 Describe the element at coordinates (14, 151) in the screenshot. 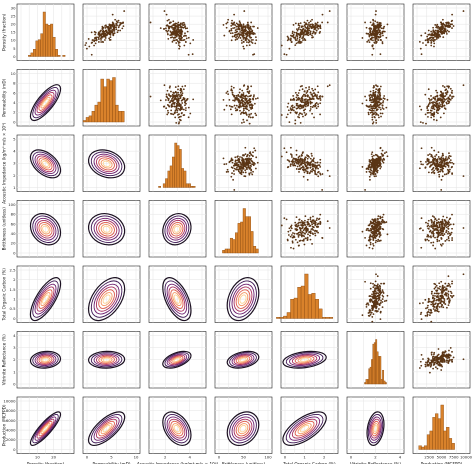

I see `y-tick-label: 4` at that location.